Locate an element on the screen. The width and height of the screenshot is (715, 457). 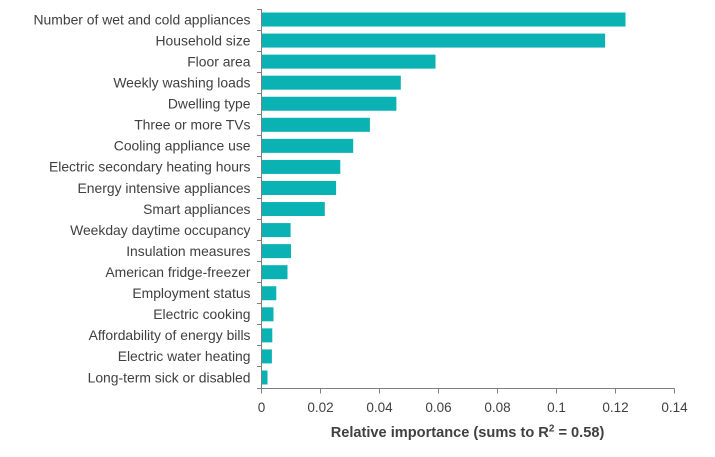
svg-text: Employment status is located at coordinates (191, 293).